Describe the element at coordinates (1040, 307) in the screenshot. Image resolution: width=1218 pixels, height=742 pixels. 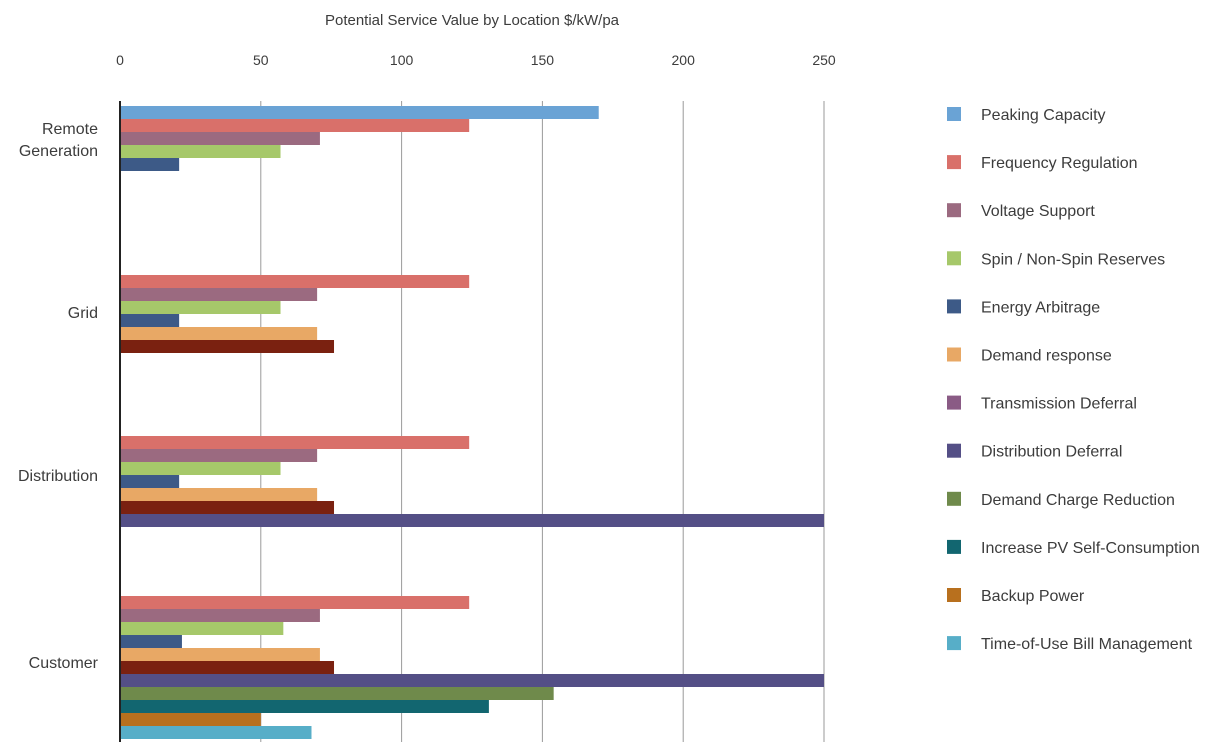
I see `legend-label: Energy Arbitrage` at that location.